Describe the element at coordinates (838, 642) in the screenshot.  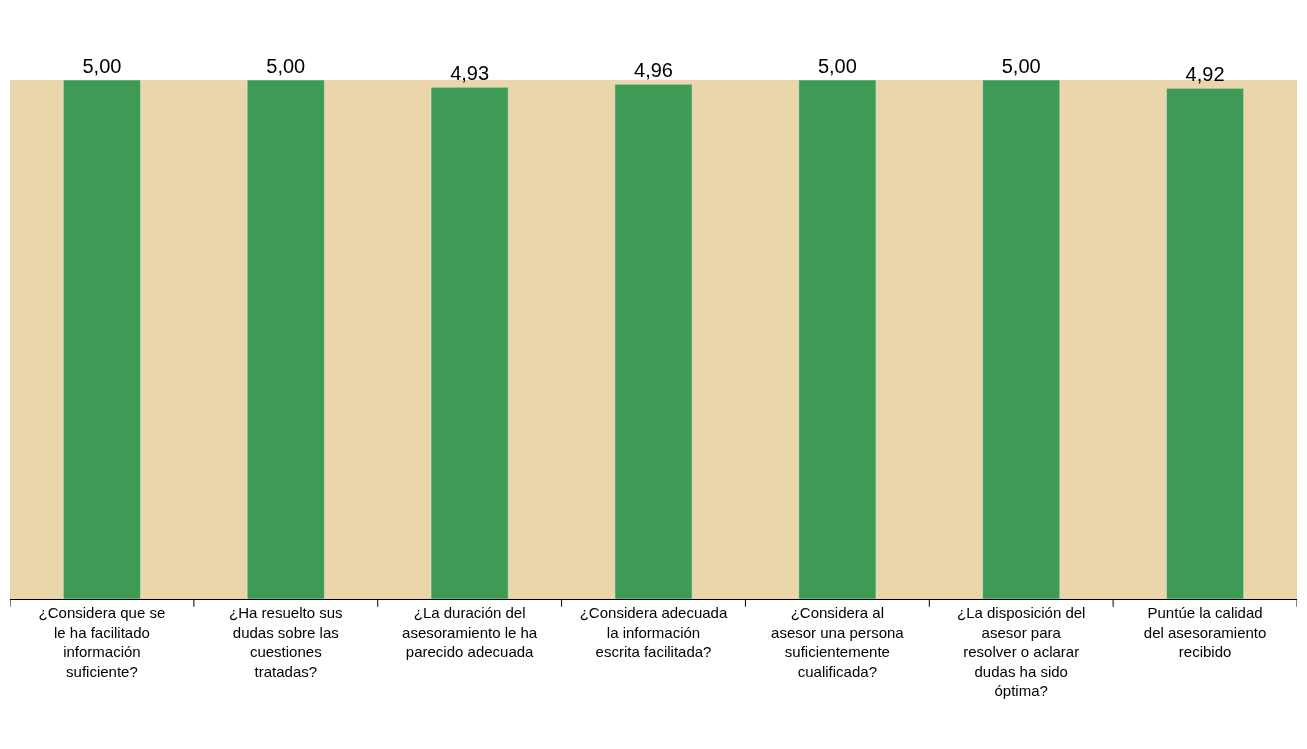
I see `x-tick-label: ¿Considera al asesor una persona suficientemente cualificada?` at that location.